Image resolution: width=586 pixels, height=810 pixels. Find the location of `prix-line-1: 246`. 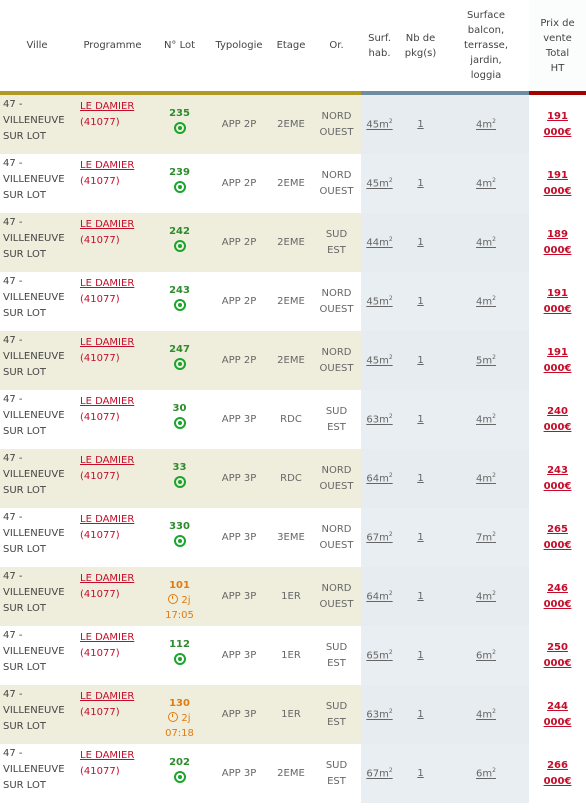

prix-line-1: 246 is located at coordinates (557, 588).